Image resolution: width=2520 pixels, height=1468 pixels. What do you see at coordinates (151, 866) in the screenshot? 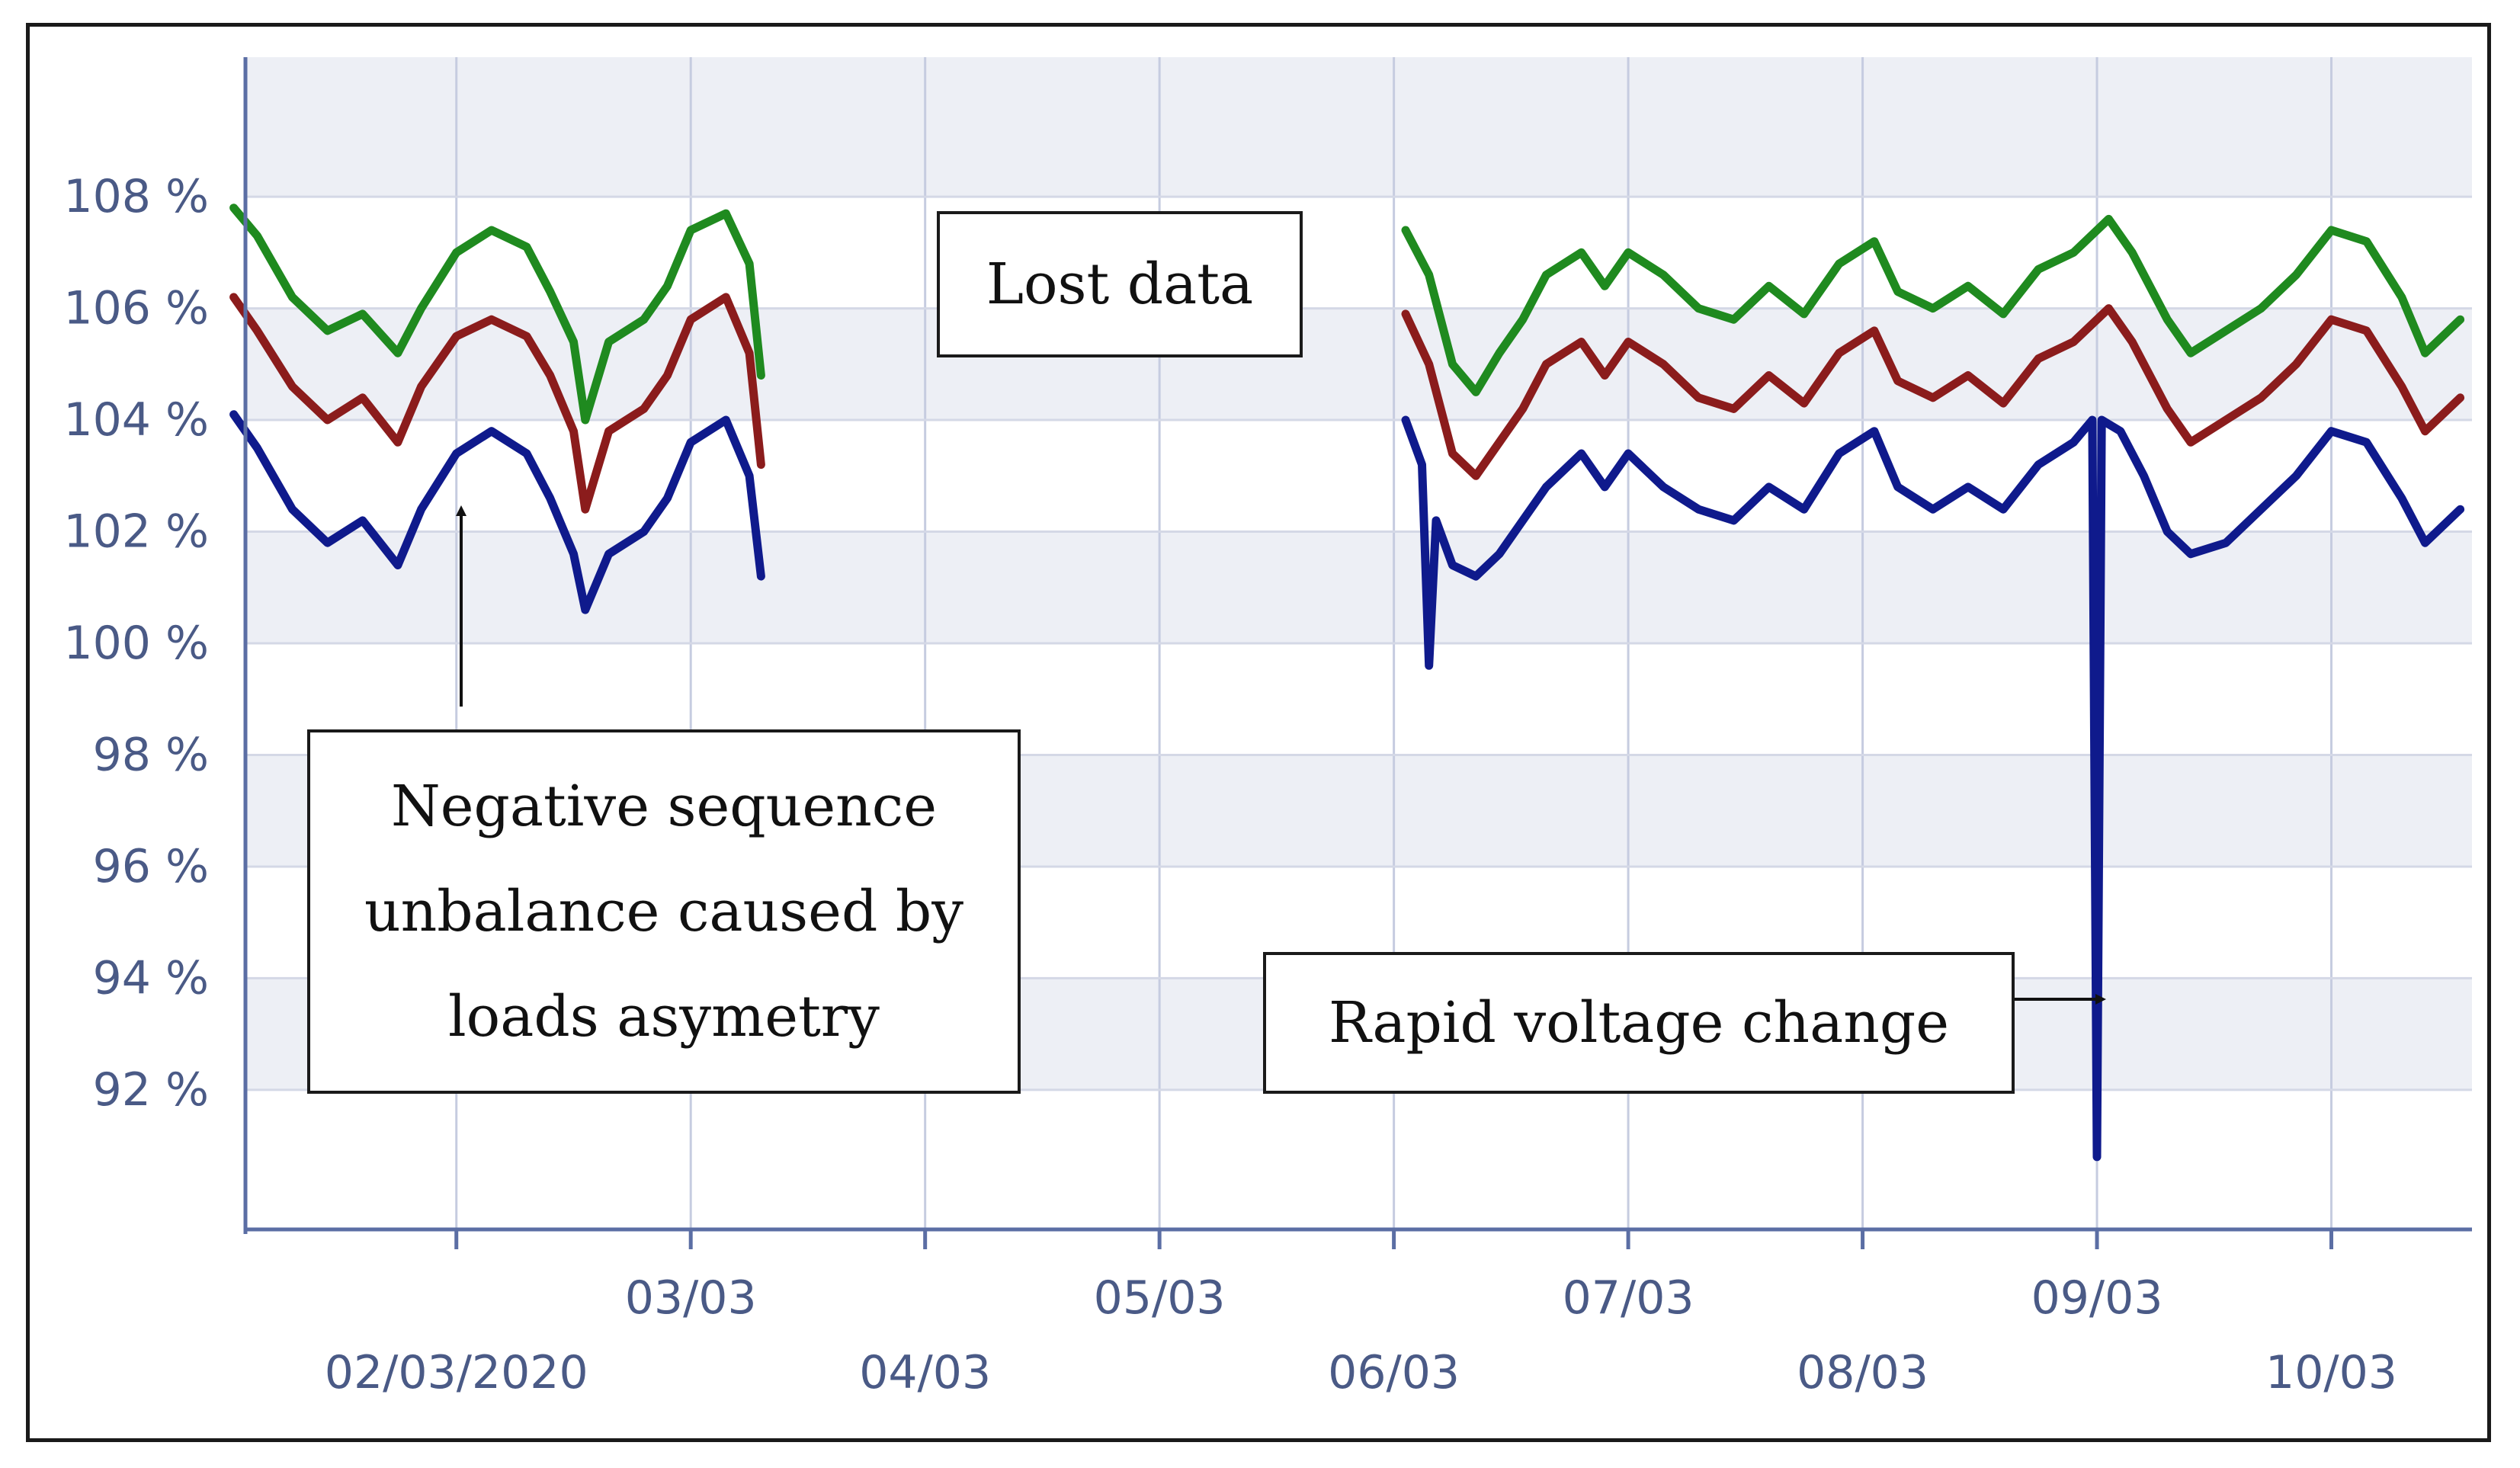
I see `y-tick-label: 96 %` at bounding box center [151, 866].